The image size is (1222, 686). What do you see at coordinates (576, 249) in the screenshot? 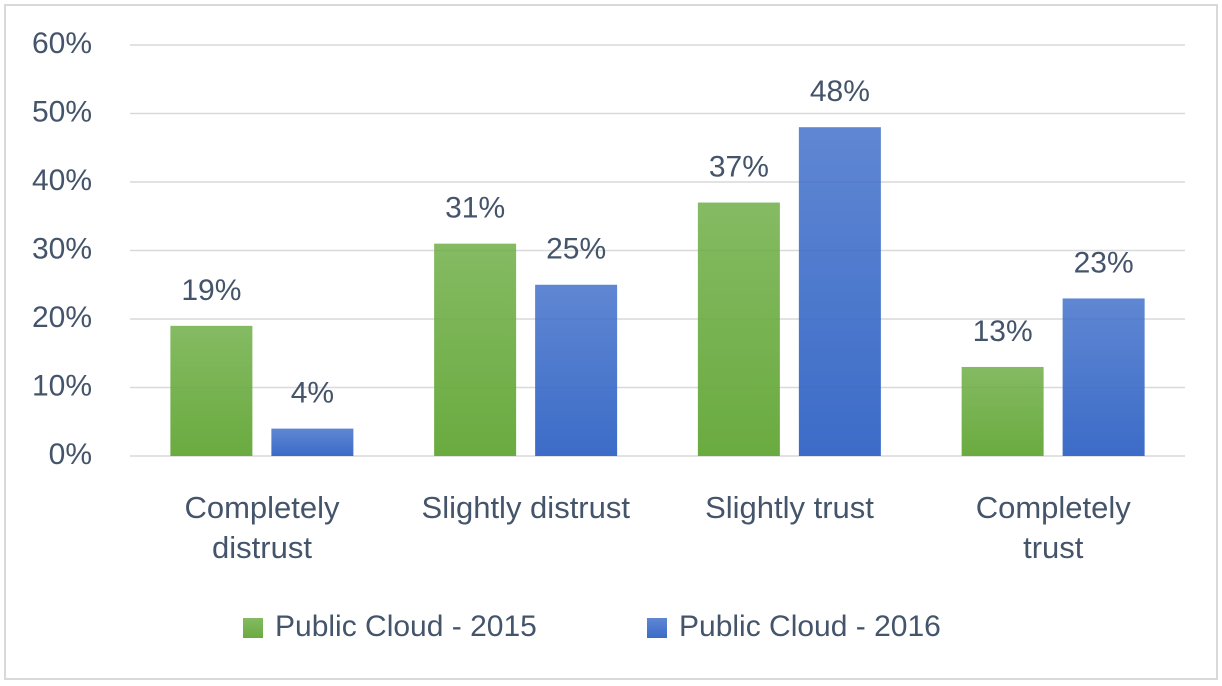
I see `data-label: 25%` at bounding box center [576, 249].